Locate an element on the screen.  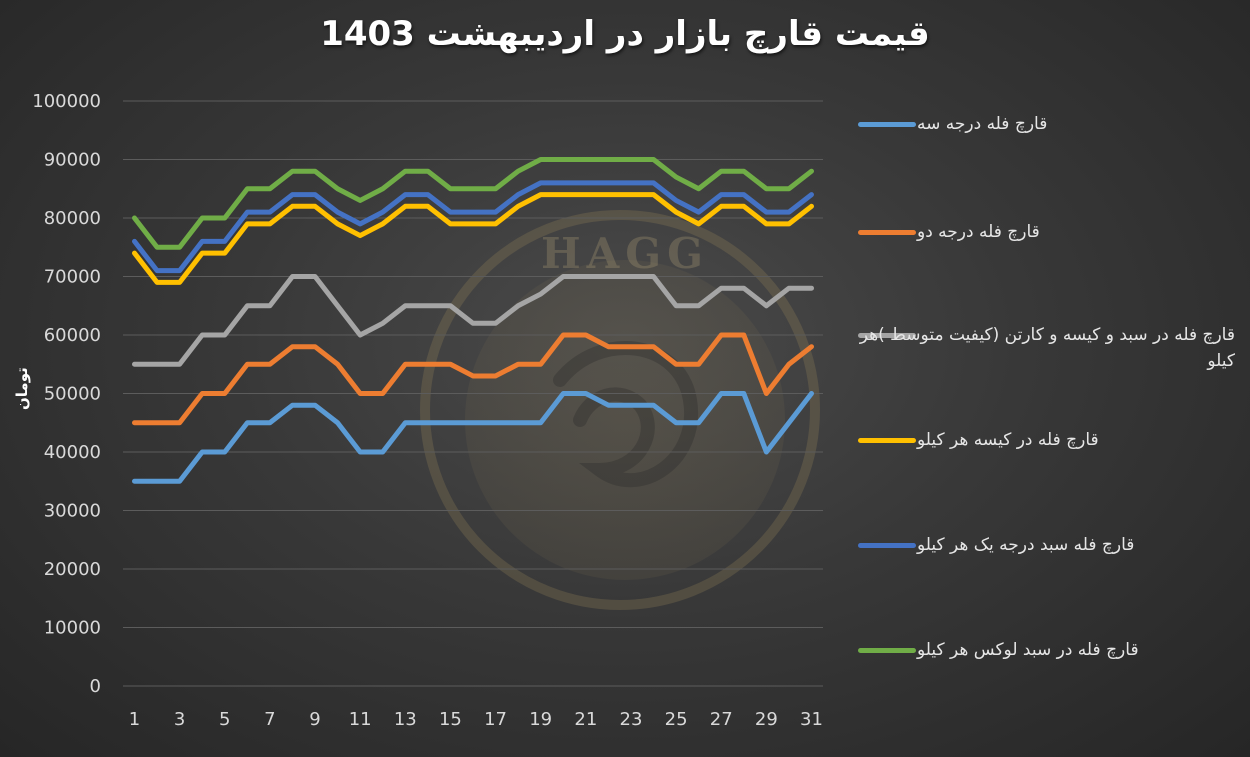
legend-label: قارچ فله سبد درجه یک هر کیلو is located at coordinates (1026, 545).